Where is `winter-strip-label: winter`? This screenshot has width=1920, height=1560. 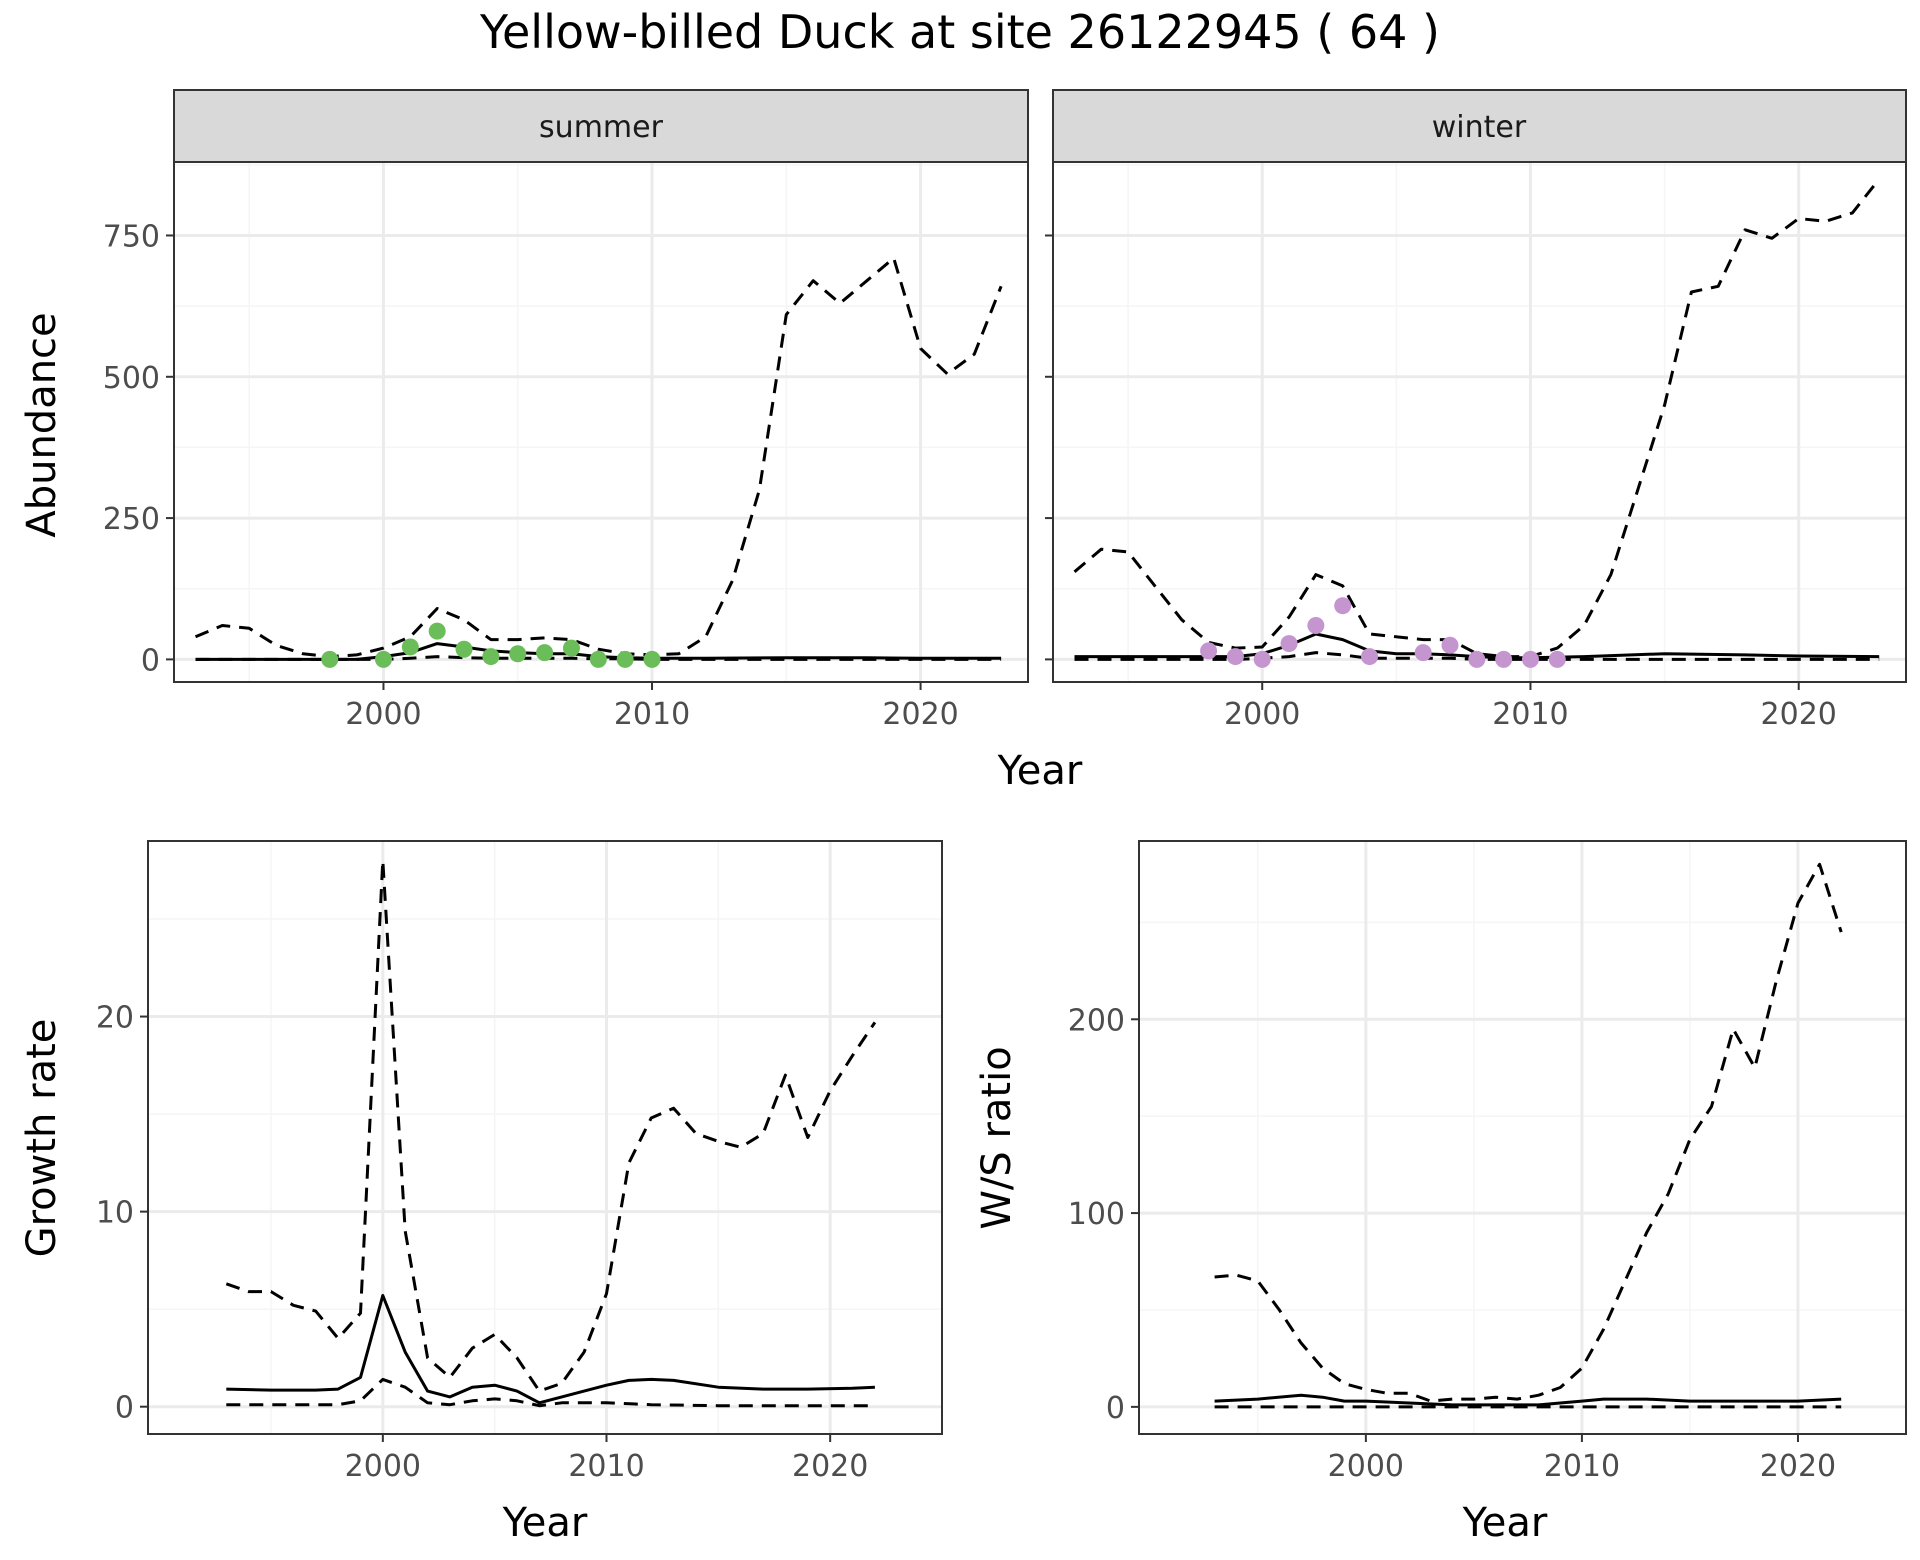 winter-strip-label: winter is located at coordinates (1479, 127).